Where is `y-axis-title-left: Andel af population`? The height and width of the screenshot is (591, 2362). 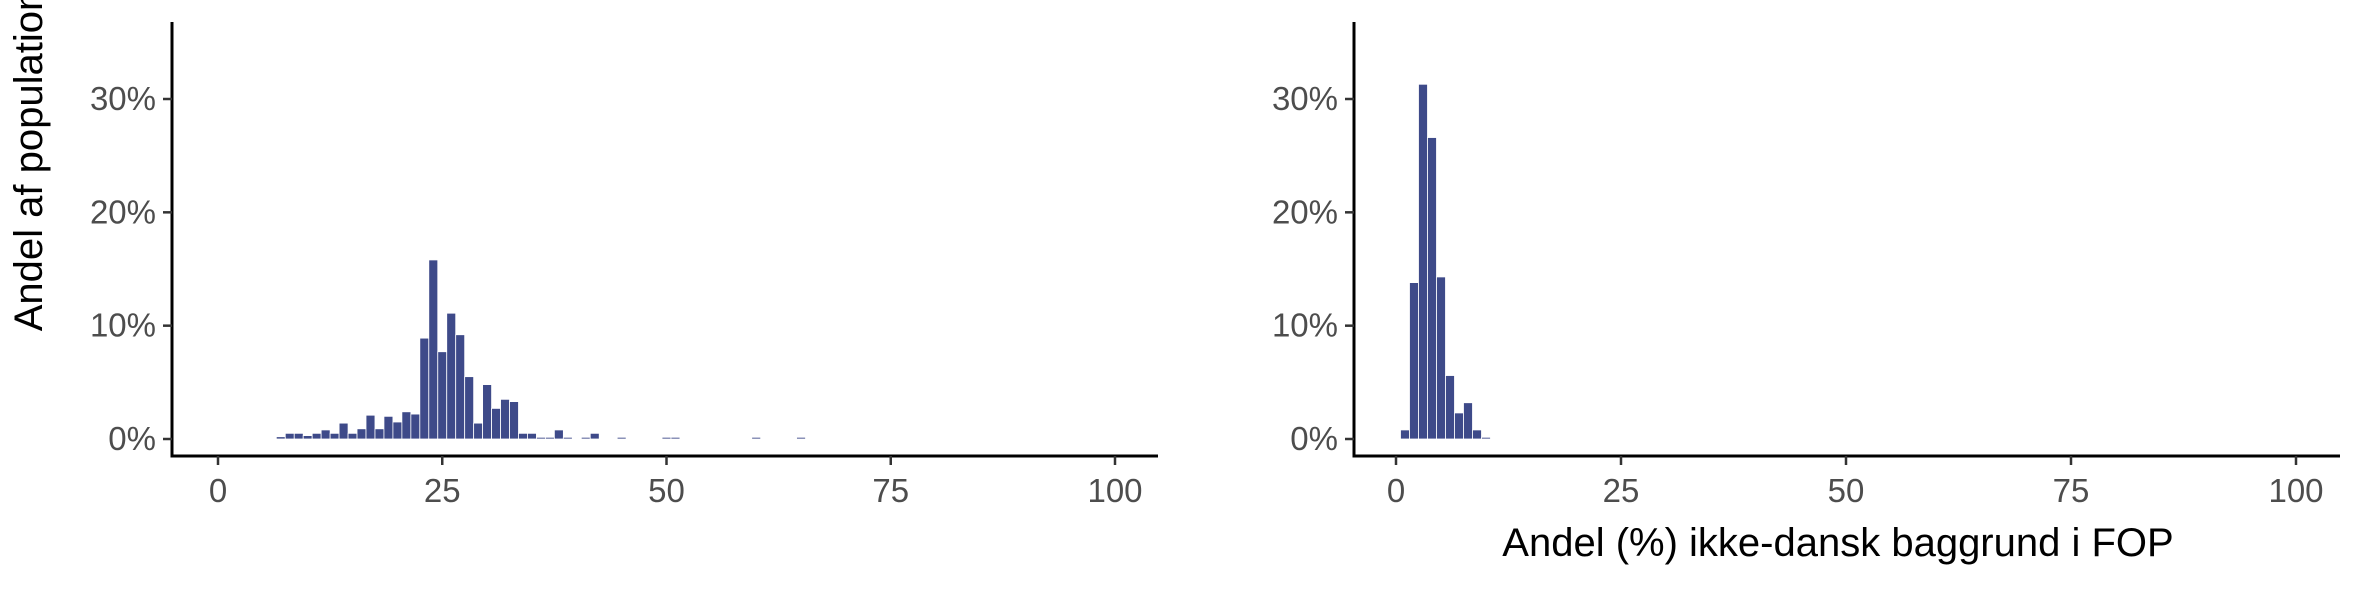 y-axis-title-left: Andel af population is located at coordinates (29, 165).